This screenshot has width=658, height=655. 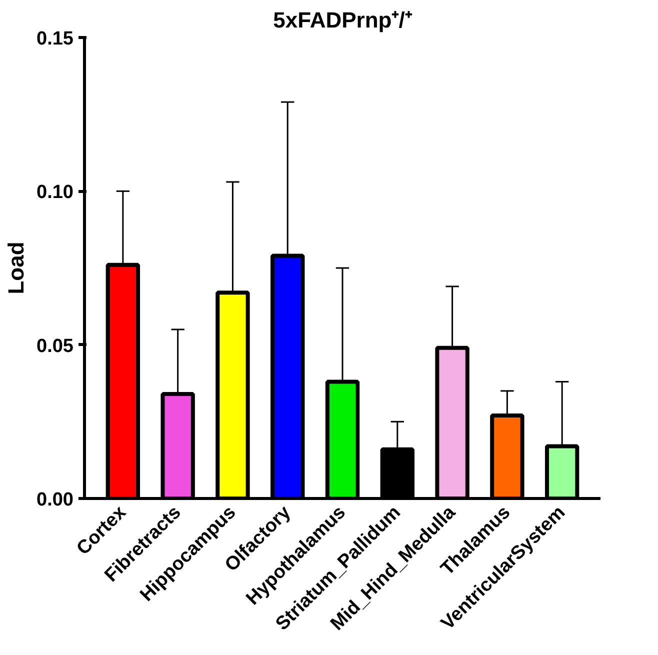 What do you see at coordinates (55, 39) in the screenshot?
I see `y-tick-label: 0.15` at bounding box center [55, 39].